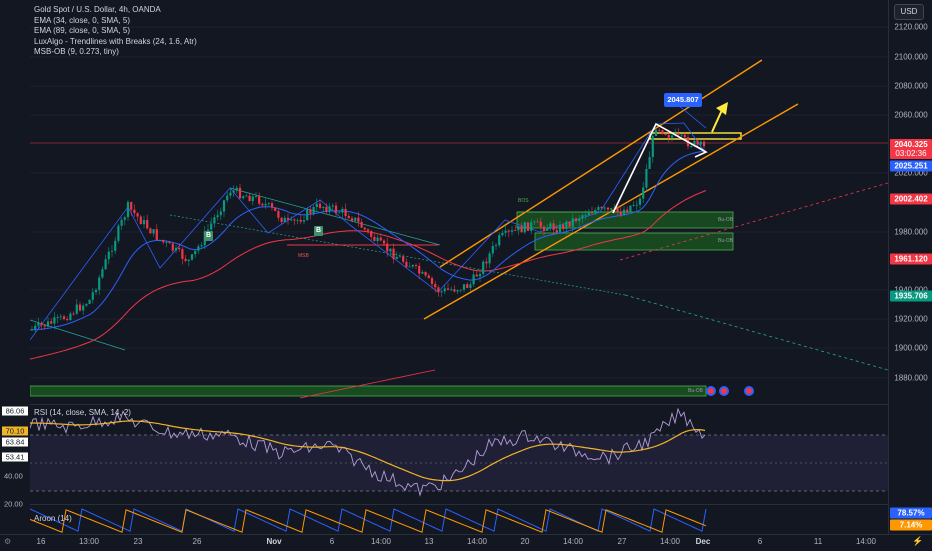 This screenshot has width=932, height=551. I want to click on red-trendline-bottom, so click(367, 384).